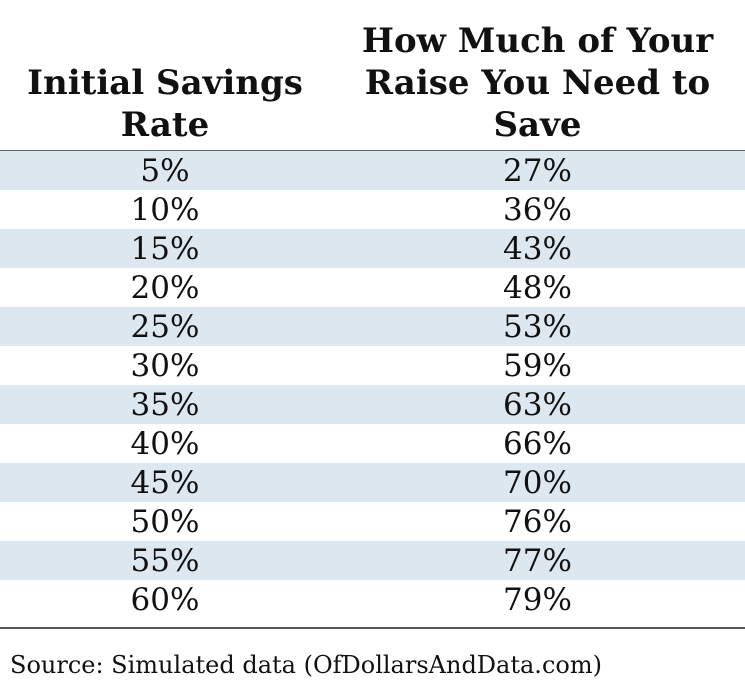  I want to click on table-row: 5% 27%, so click(372, 170).